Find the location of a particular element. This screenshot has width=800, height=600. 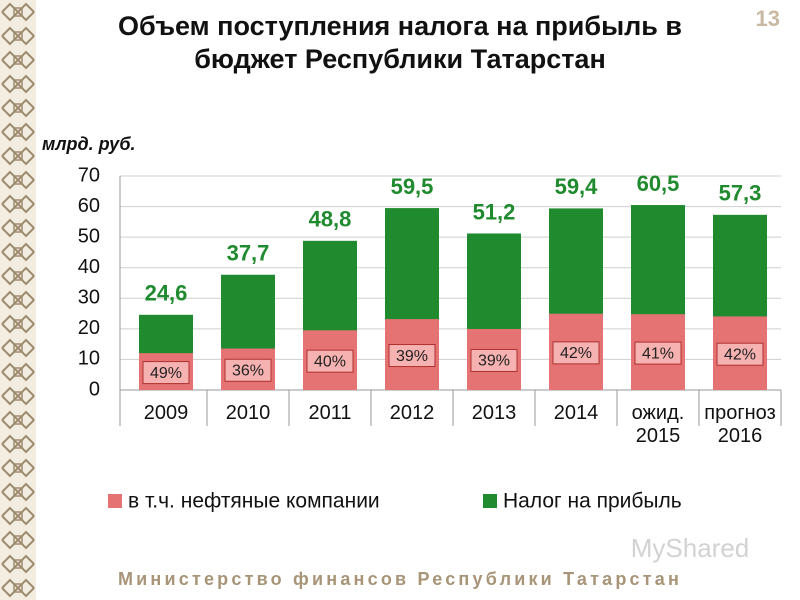

share-label: 49% is located at coordinates (166, 373).